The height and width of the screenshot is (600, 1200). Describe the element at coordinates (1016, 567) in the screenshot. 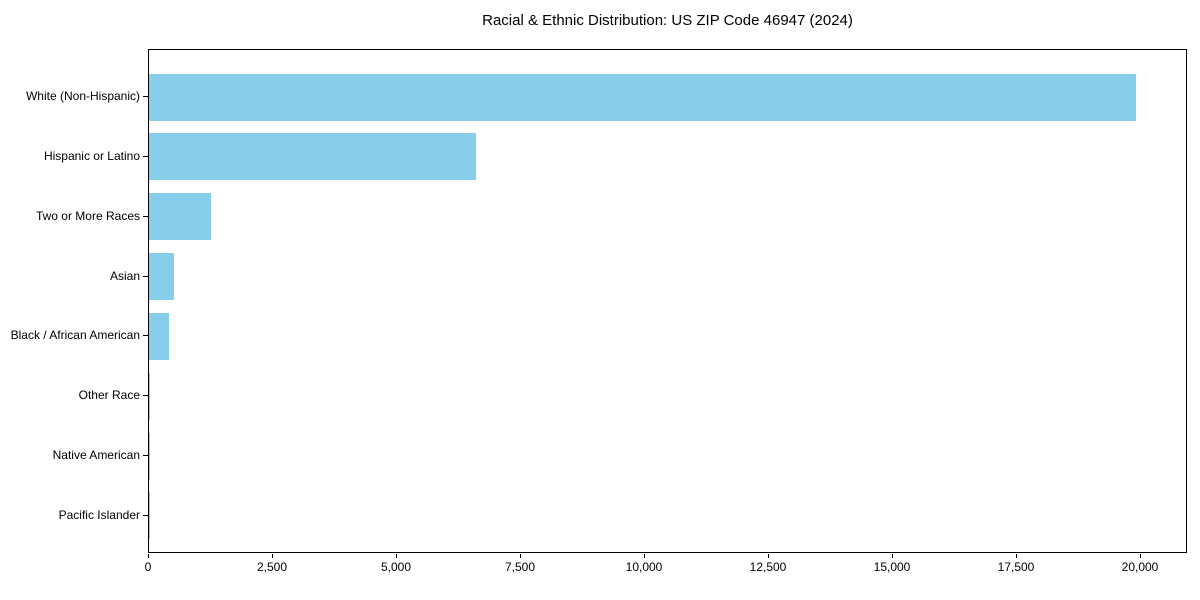

I see `x-axis-label-17500: 17,500` at that location.